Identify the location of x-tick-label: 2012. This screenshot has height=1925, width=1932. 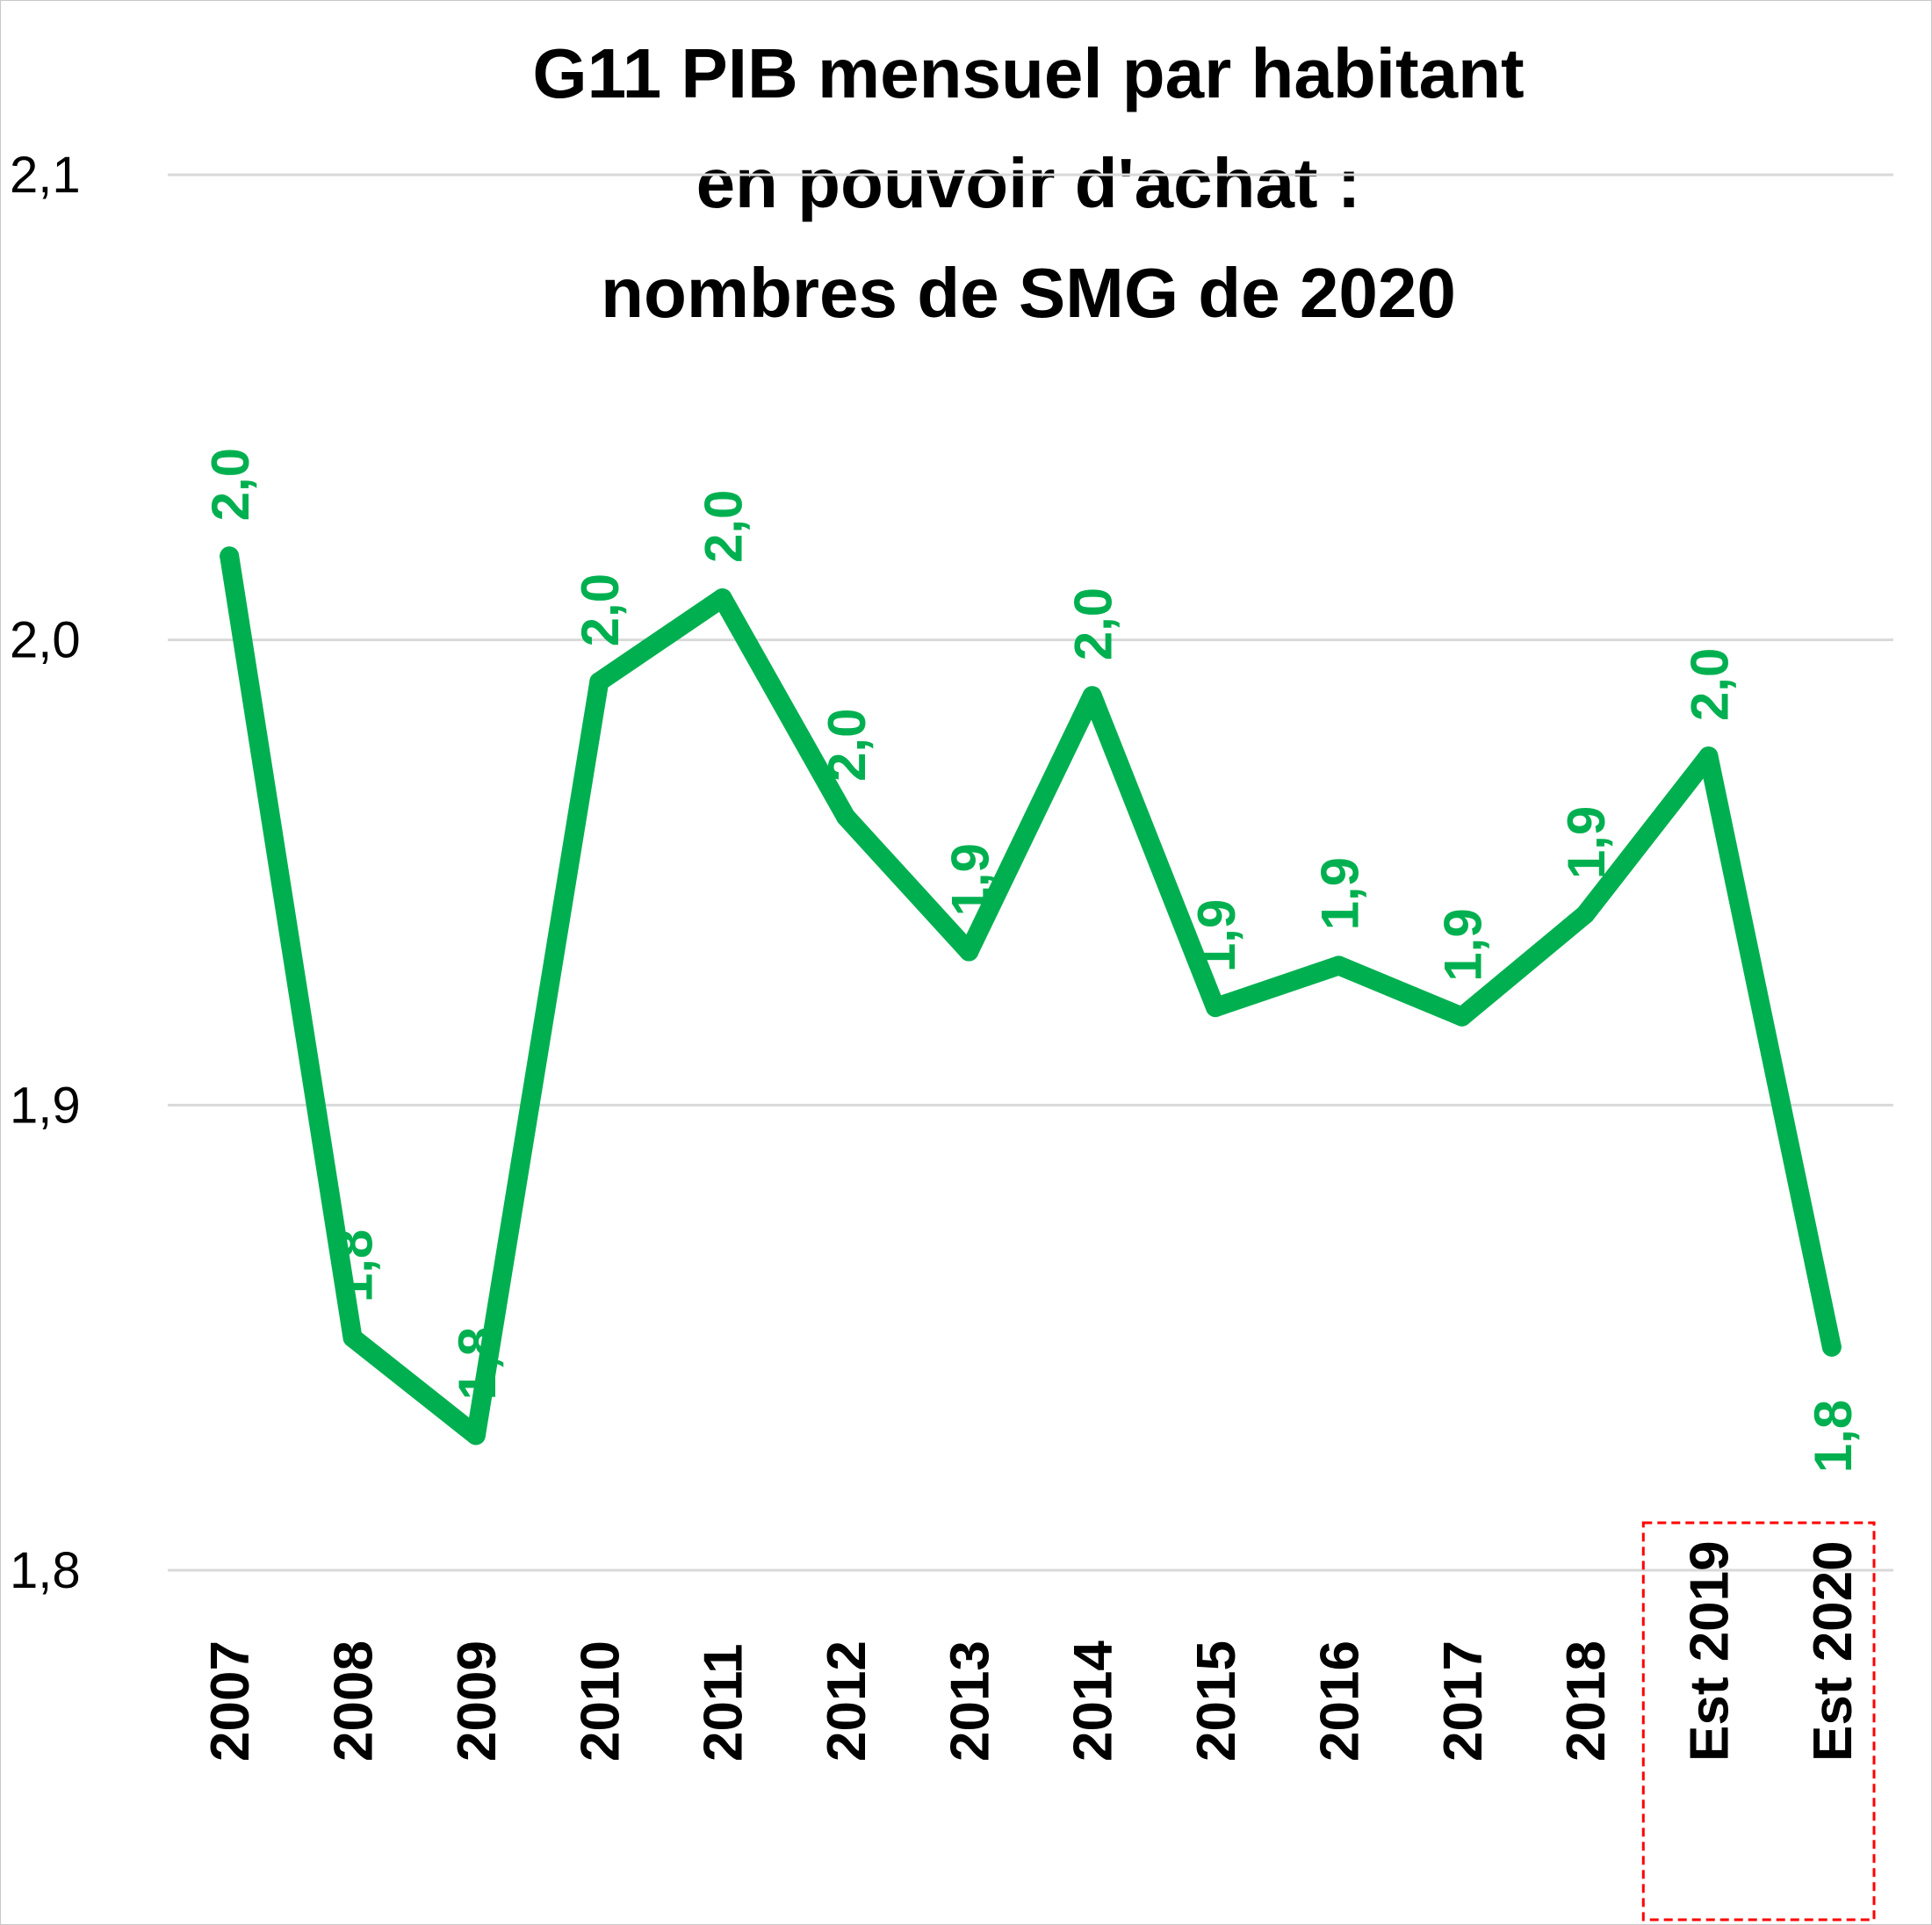
(847, 1701).